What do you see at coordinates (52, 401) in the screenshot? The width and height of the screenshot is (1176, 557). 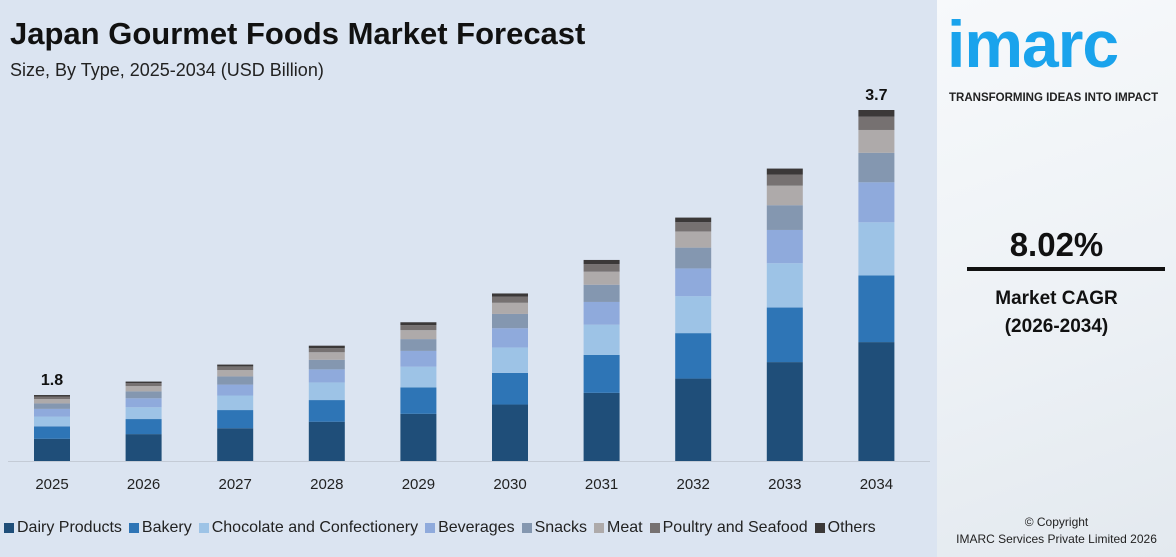 I see `bar-segment-meat-2025` at bounding box center [52, 401].